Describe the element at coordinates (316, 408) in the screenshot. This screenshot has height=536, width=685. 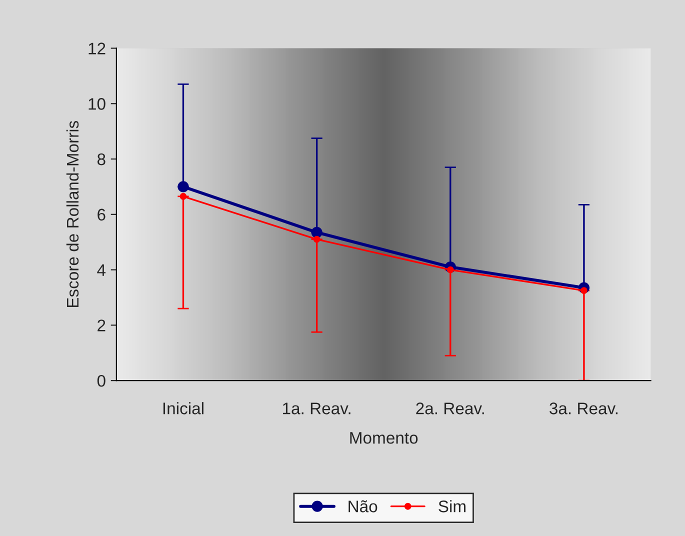
I see `x-tick-label: 1a. Reav.` at that location.